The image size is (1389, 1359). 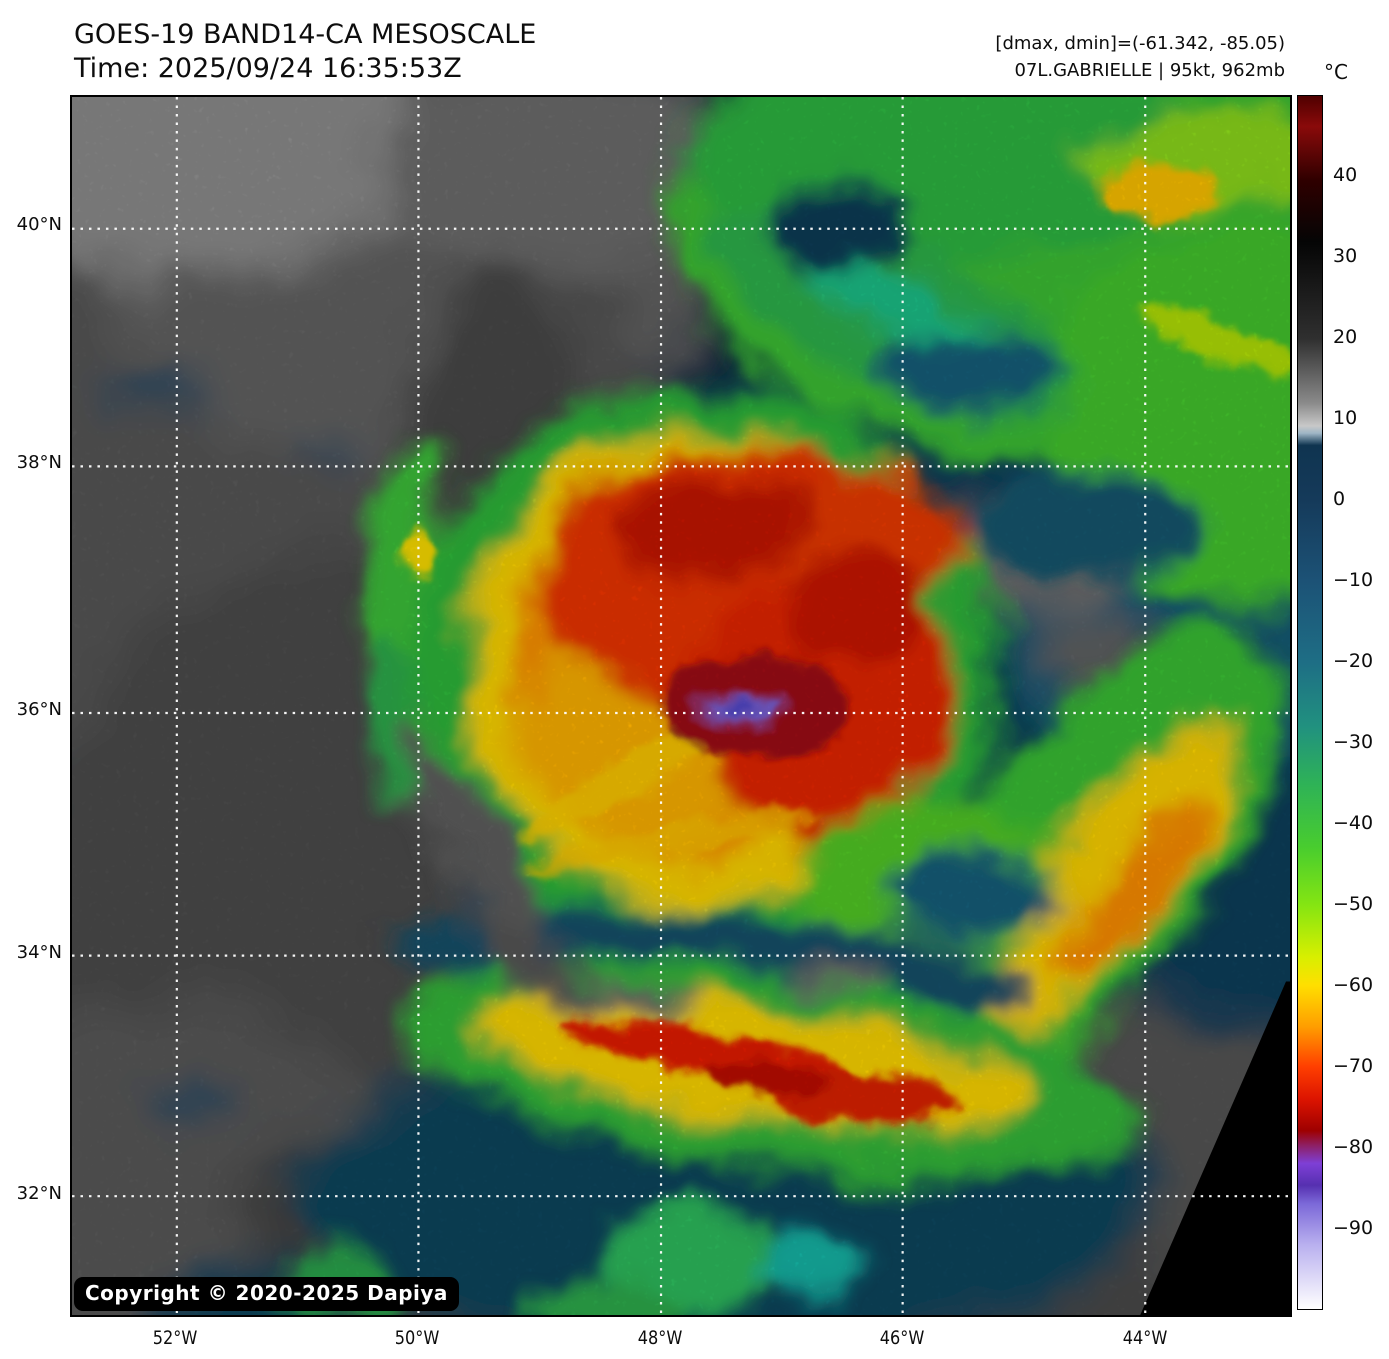 I want to click on colorbar-unit-label: °C, so click(x=1336, y=72).